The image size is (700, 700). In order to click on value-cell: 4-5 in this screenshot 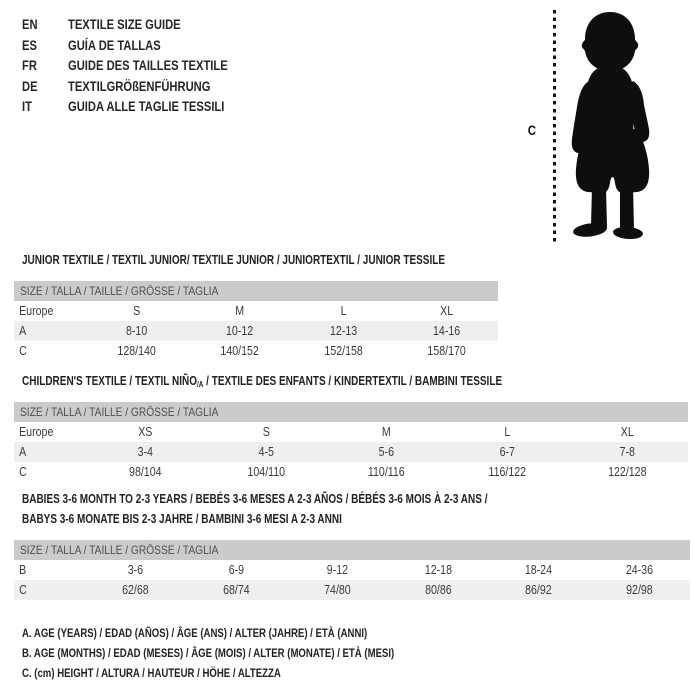, I will do `click(266, 452)`.